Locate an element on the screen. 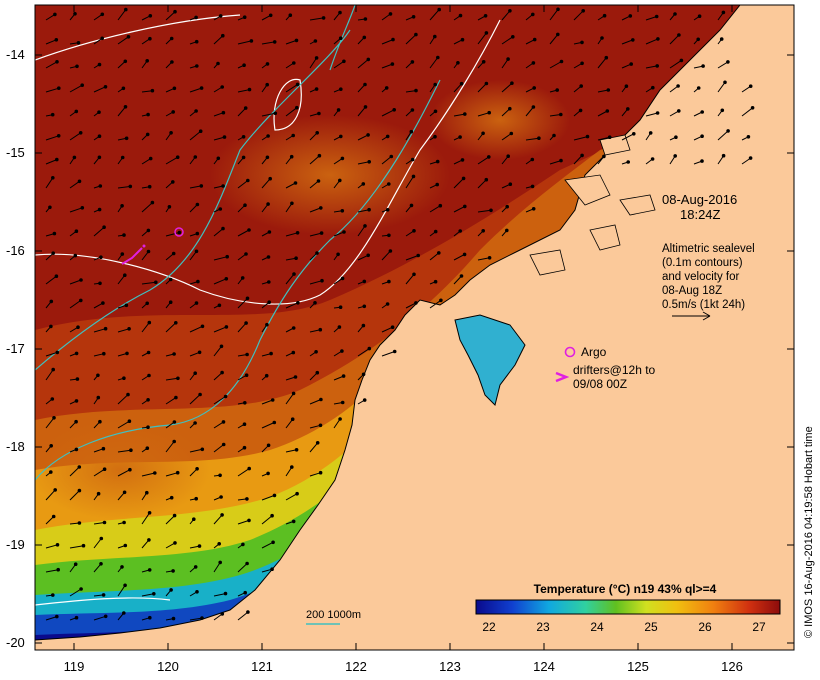 The width and height of the screenshot is (820, 680). latitude-labels: -14 -15 -16 -17 -18 -19 -20 is located at coordinates (15, 348).